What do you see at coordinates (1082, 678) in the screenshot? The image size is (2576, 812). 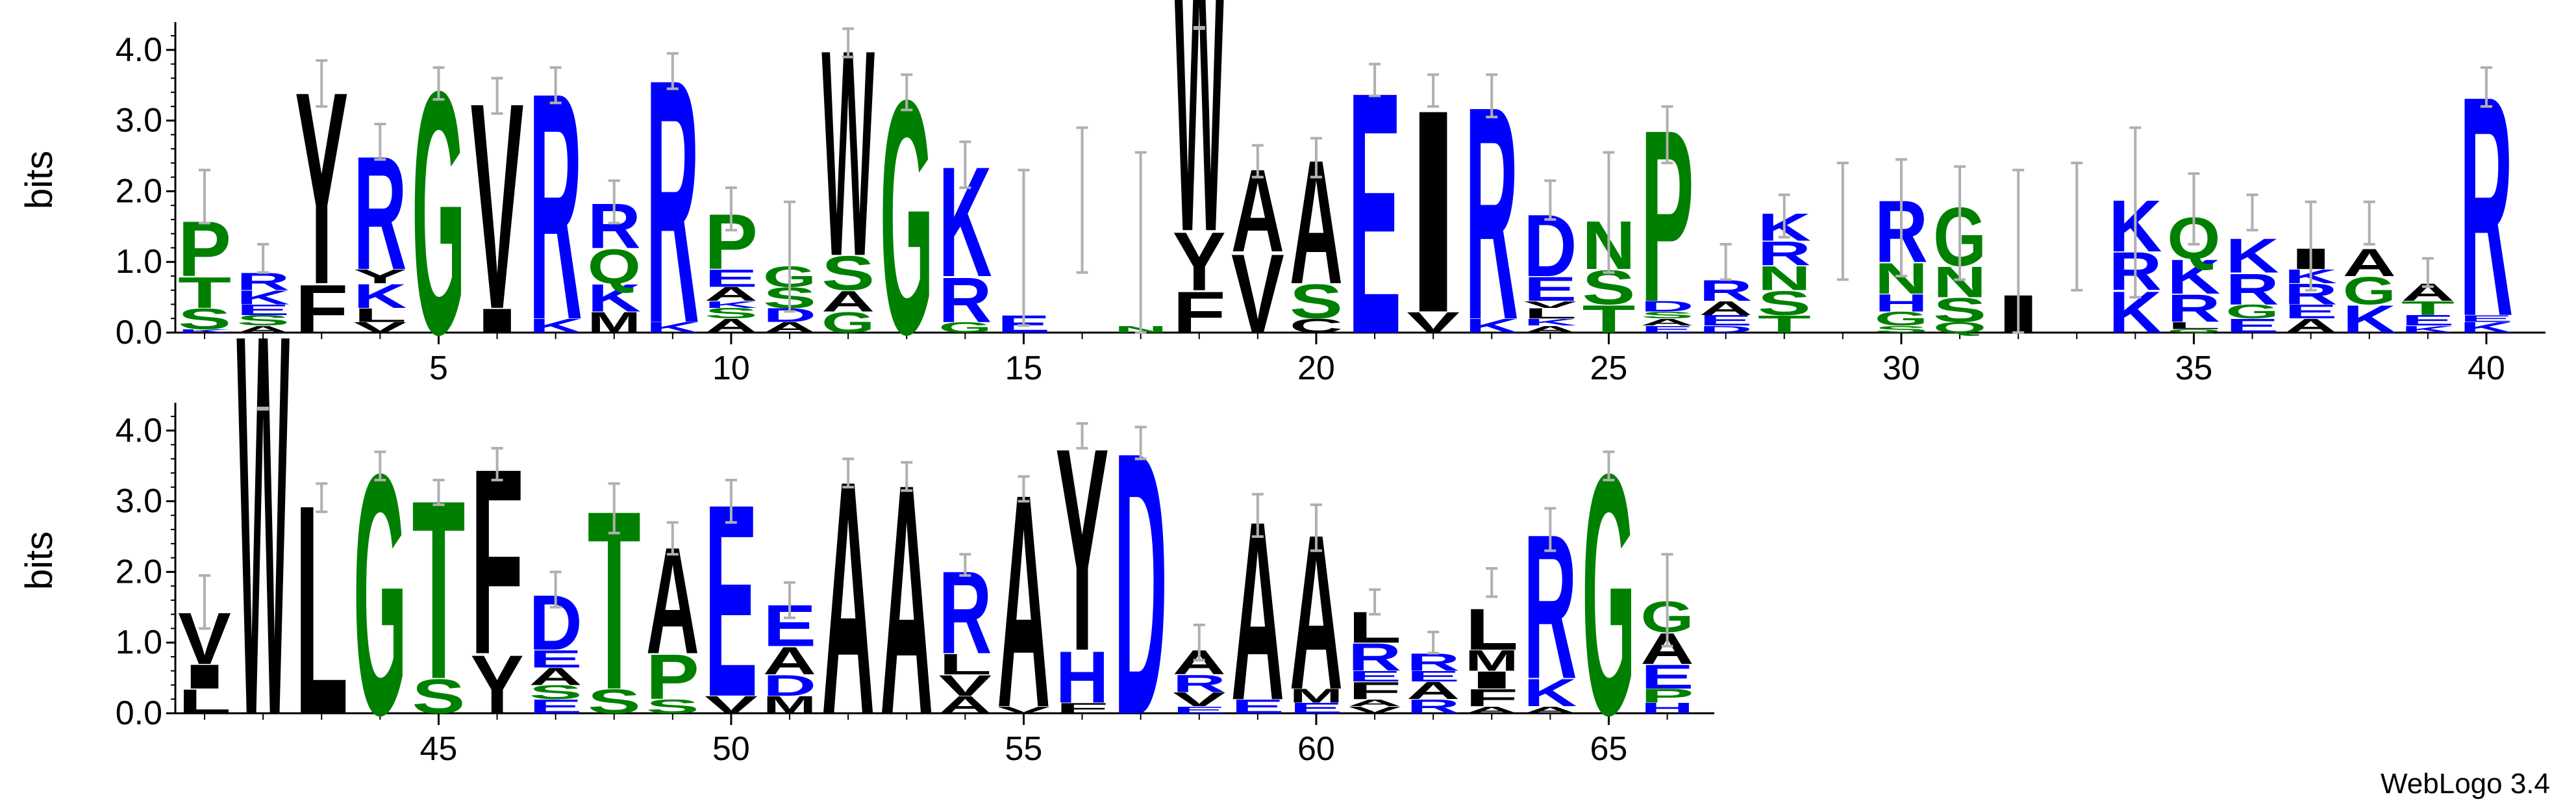 I see `logo-letter-H: H` at bounding box center [1082, 678].